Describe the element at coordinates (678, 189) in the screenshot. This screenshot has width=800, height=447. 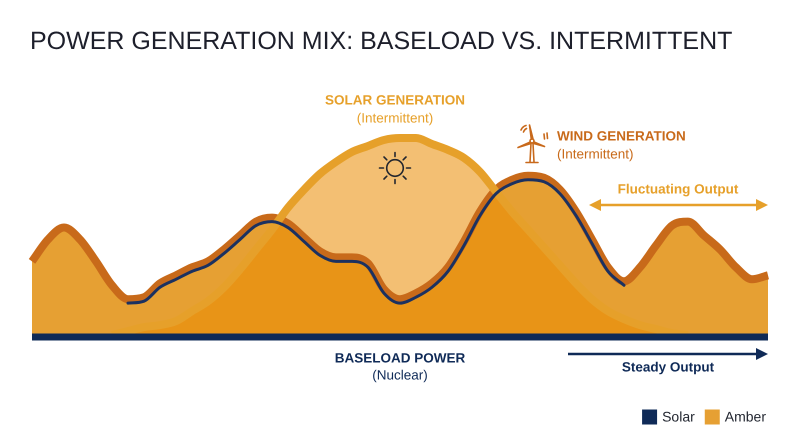
I see `annotation: Fluctuating Output` at that location.